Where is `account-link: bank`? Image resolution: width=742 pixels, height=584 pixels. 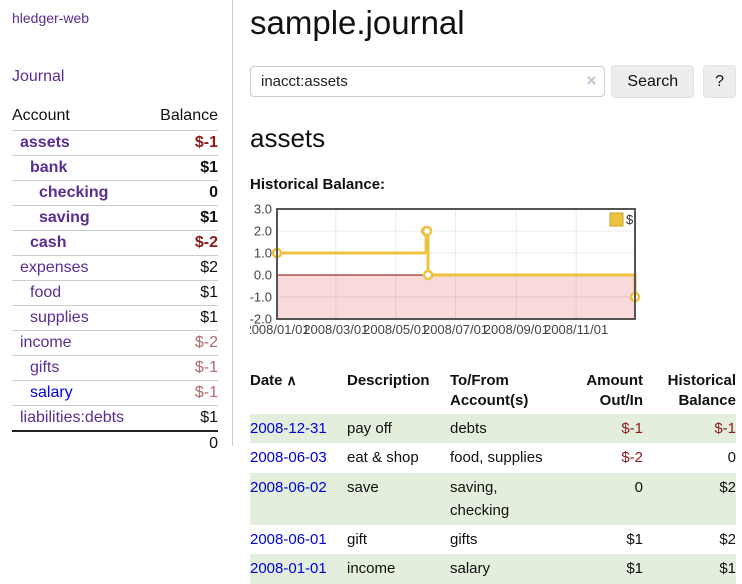 account-link: bank is located at coordinates (49, 167).